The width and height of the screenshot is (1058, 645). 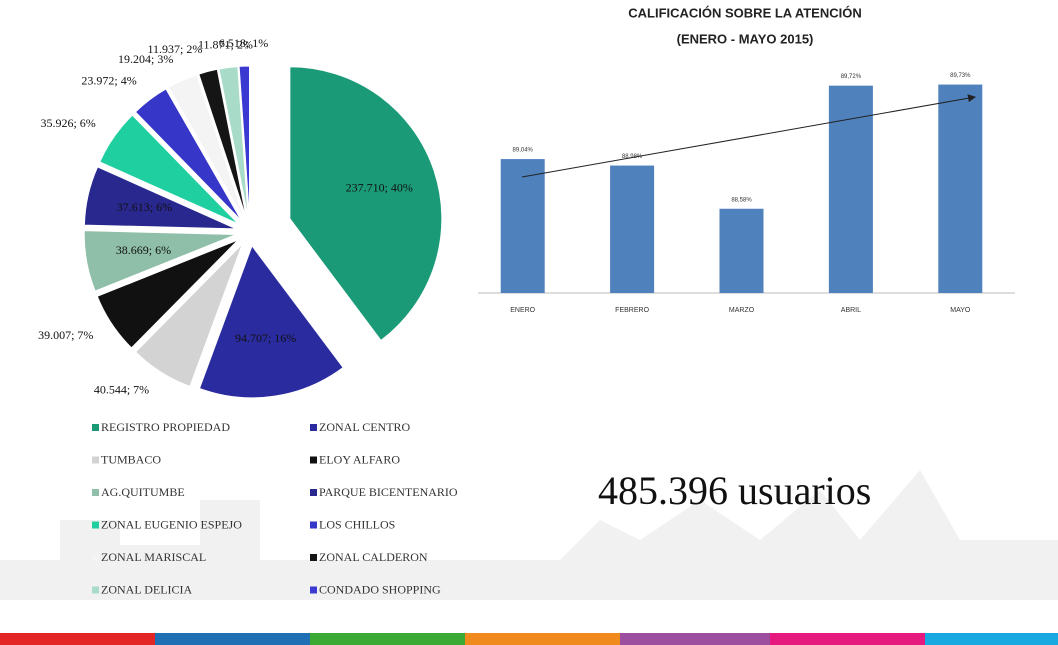 What do you see at coordinates (741, 200) in the screenshot?
I see `bar-value-label: 88,58%` at bounding box center [741, 200].